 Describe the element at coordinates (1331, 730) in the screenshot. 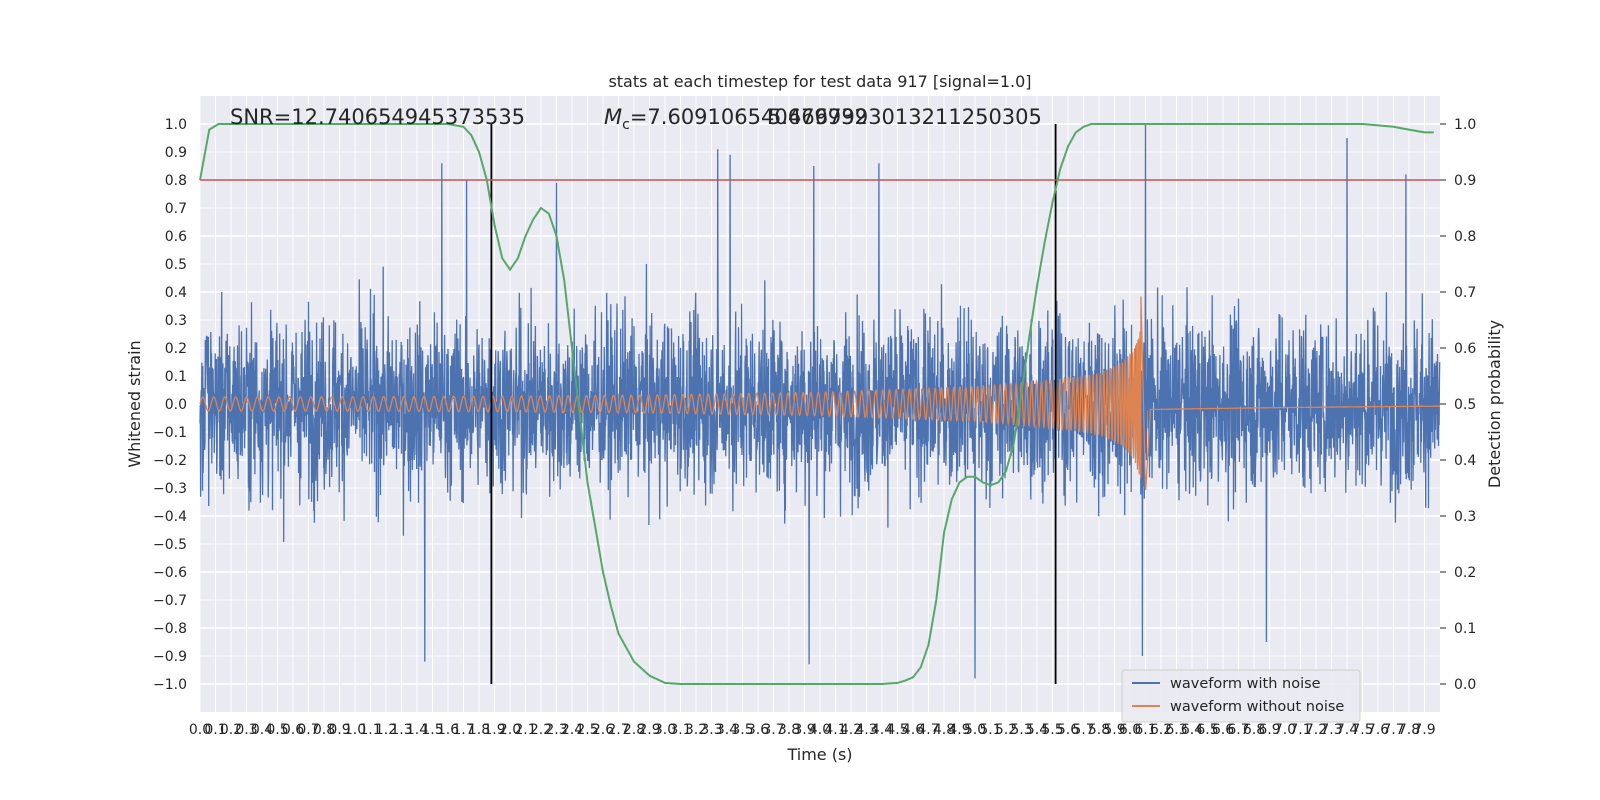

I see `x-tick-label: 7.3` at that location.